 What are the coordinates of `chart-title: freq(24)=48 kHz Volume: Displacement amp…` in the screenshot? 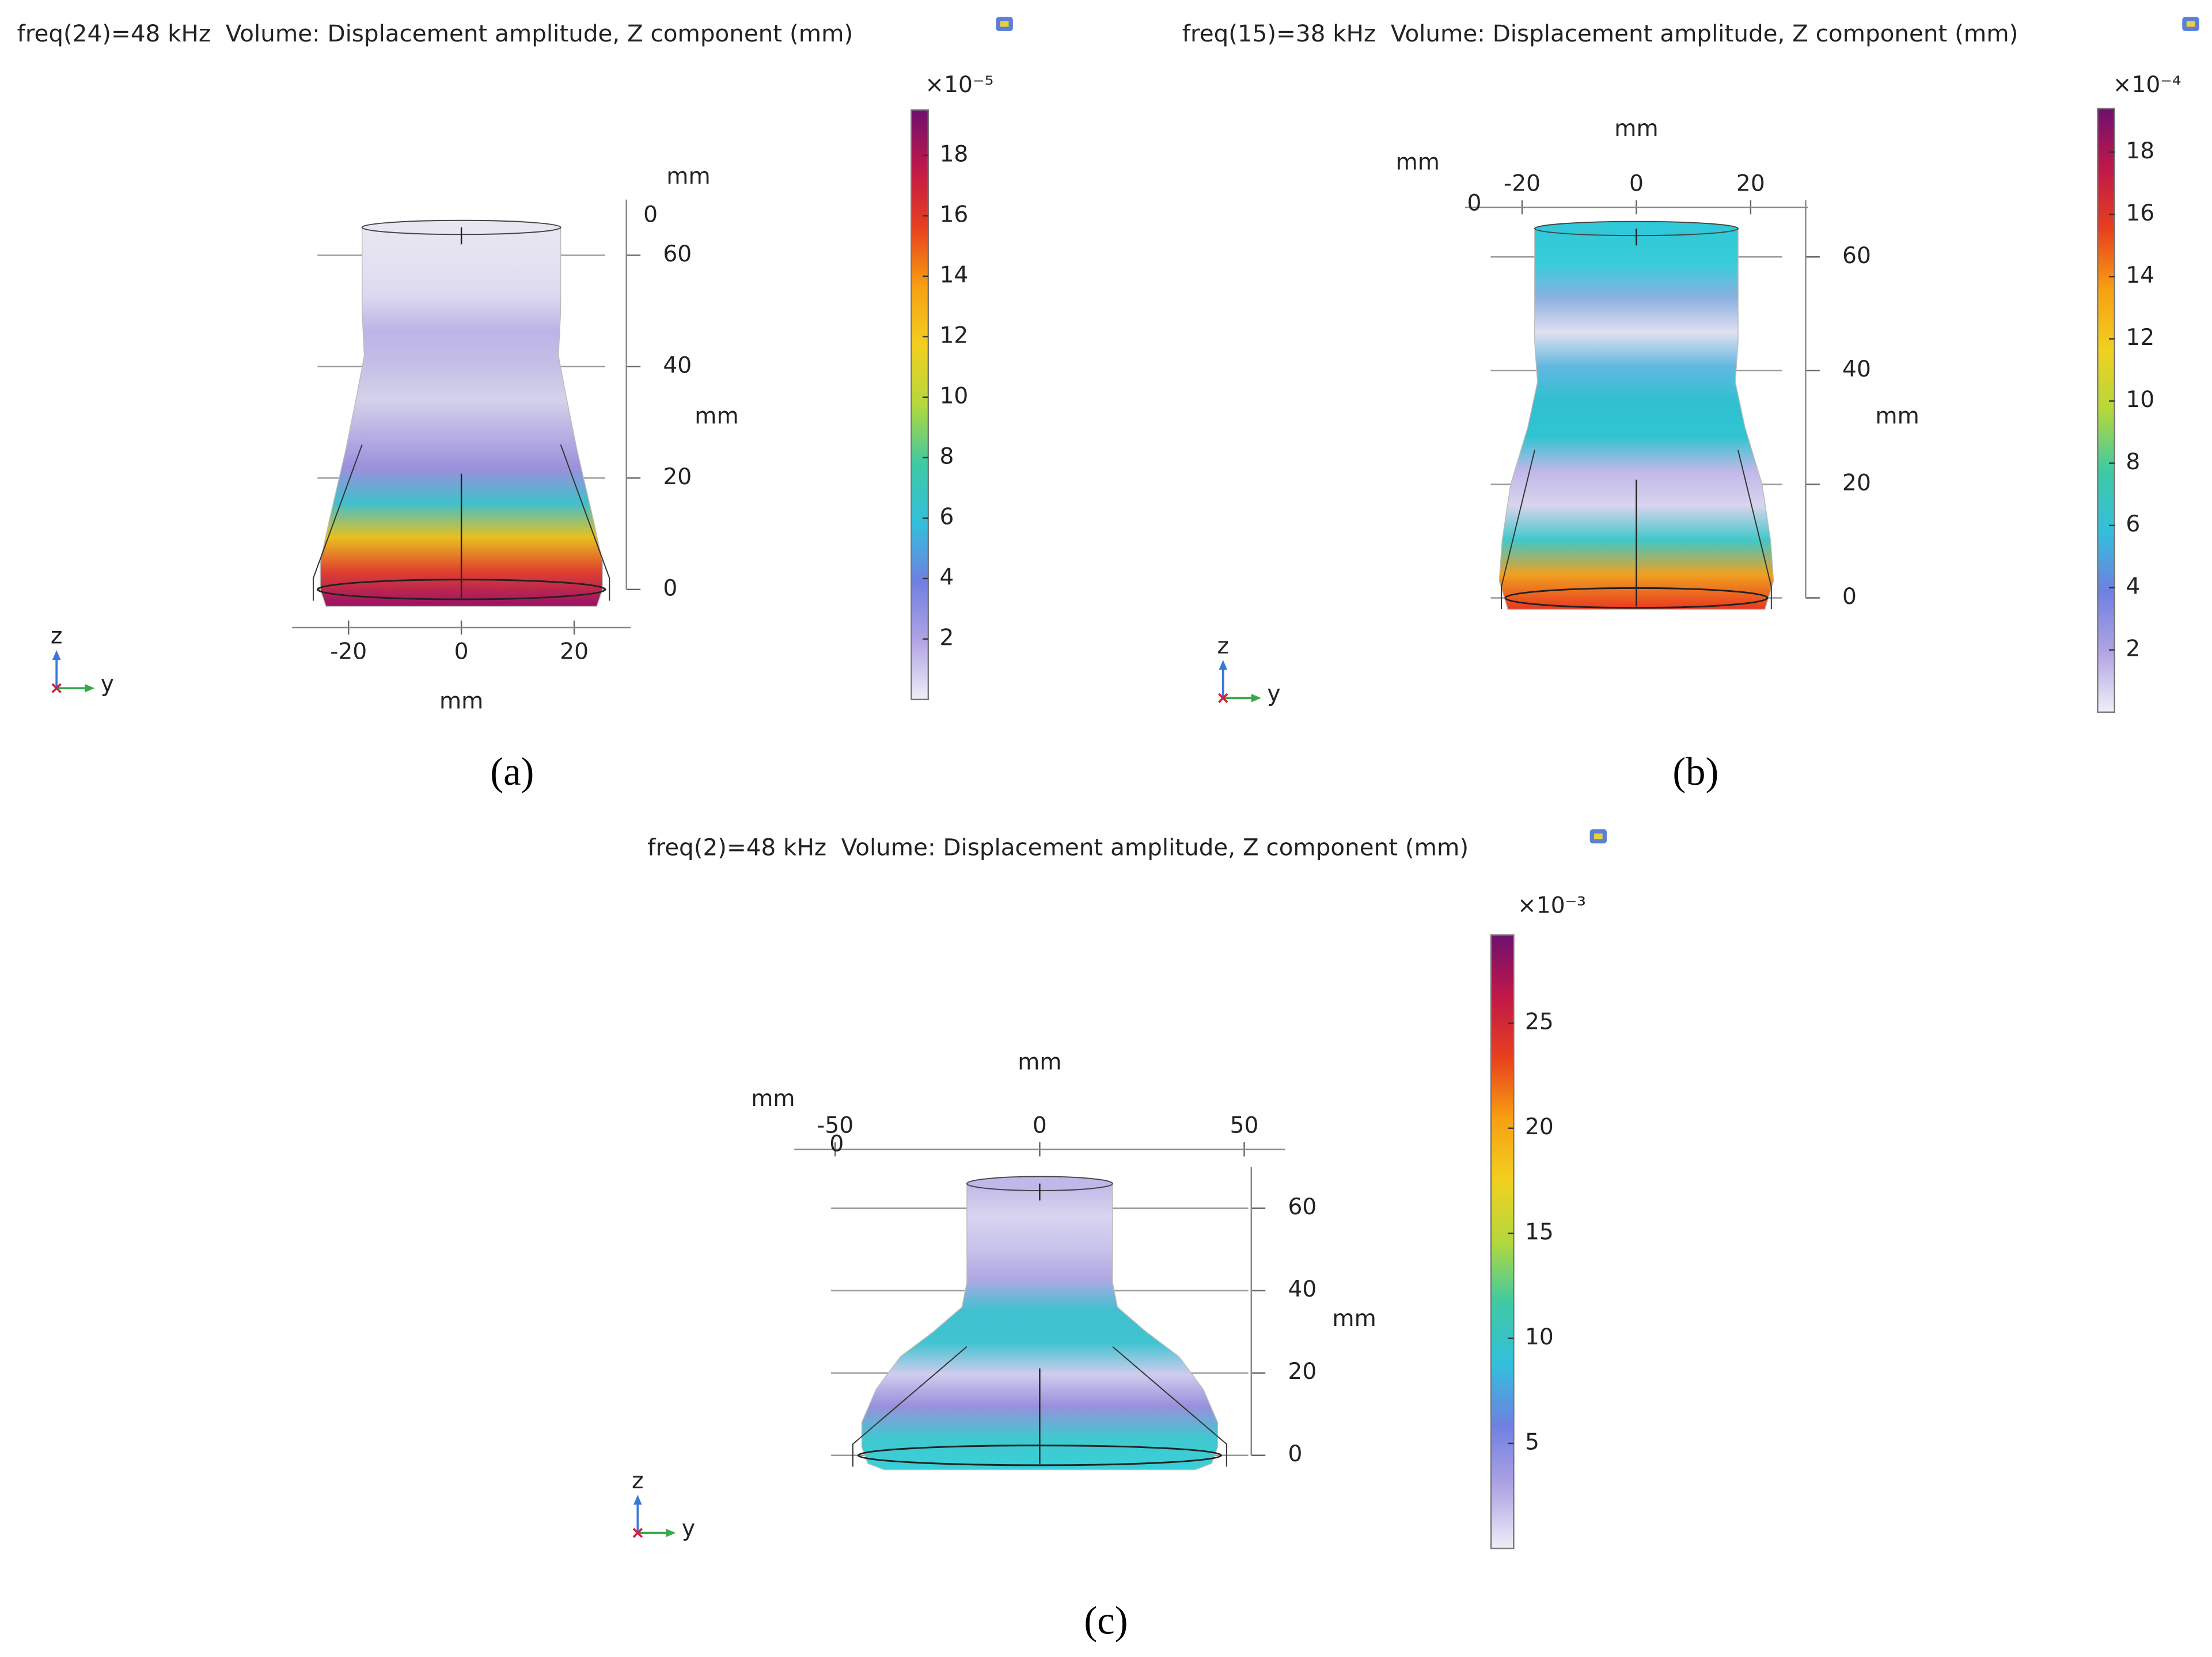 It's located at (435, 33).